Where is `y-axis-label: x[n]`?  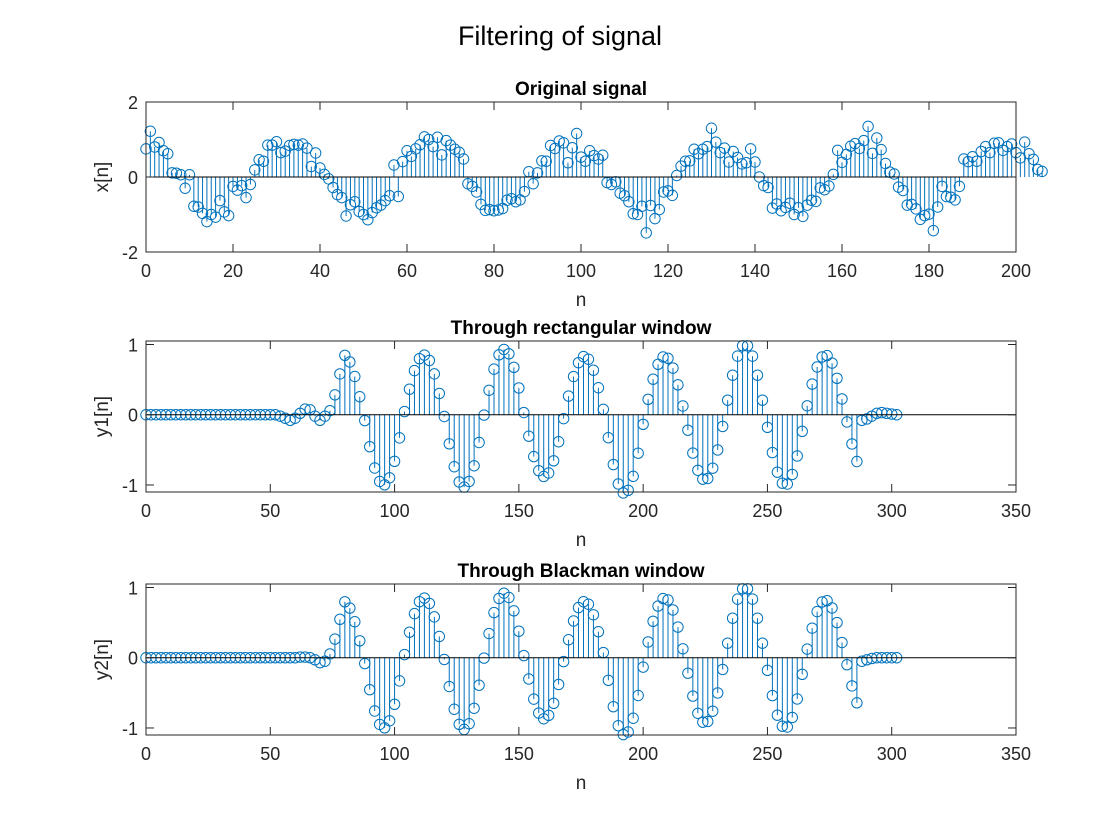 y-axis-label: x[n] is located at coordinates (102, 177).